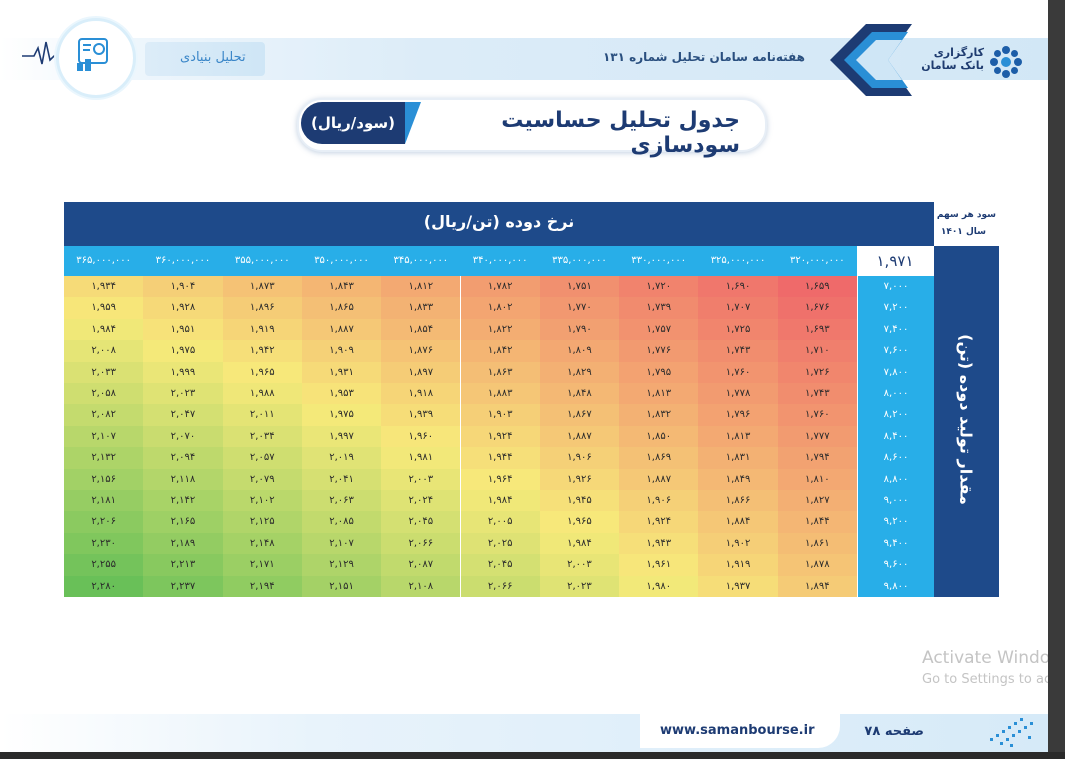 This screenshot has width=1065, height=759. I want to click on eps-value-cell: ۱,۷۷۷, so click(817, 436).